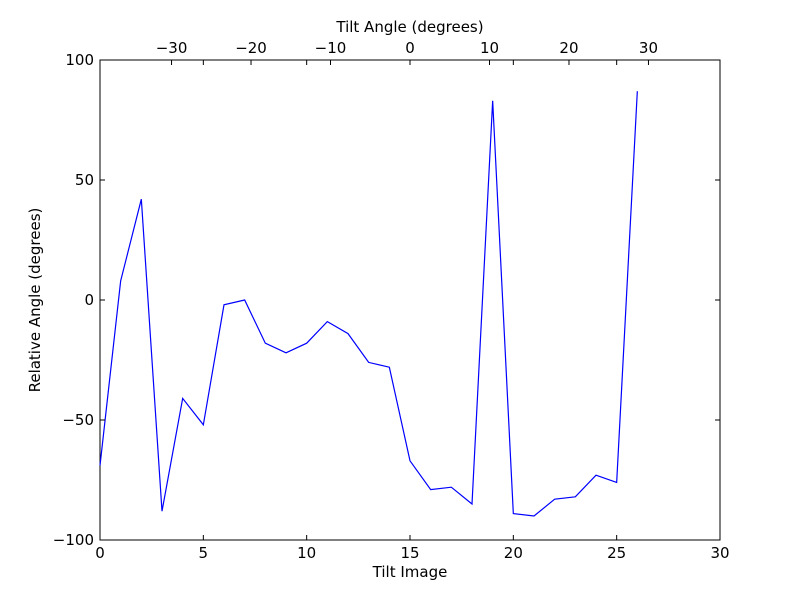  I want to click on x-axis-label: Tilt Image, so click(410, 572).